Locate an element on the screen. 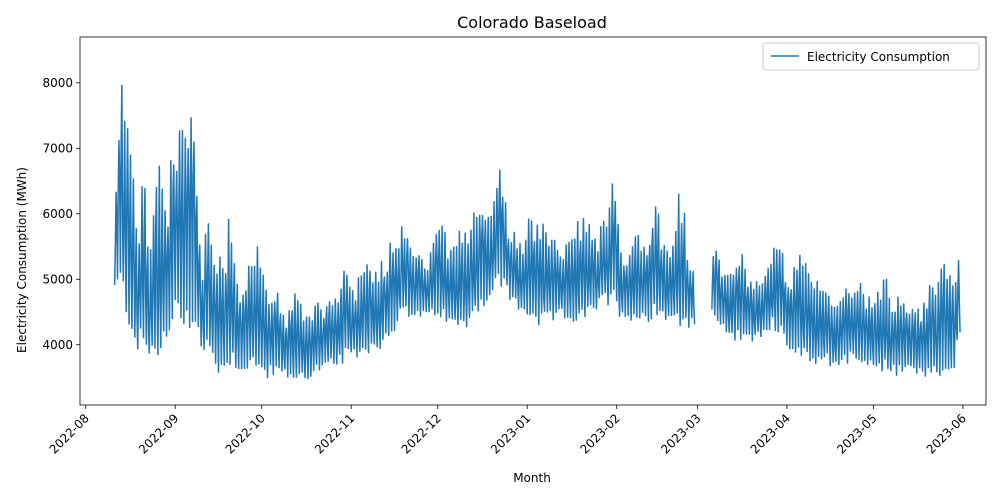 This screenshot has width=1000, height=500. x-tick-label: 2023-03 is located at coordinates (680, 433).